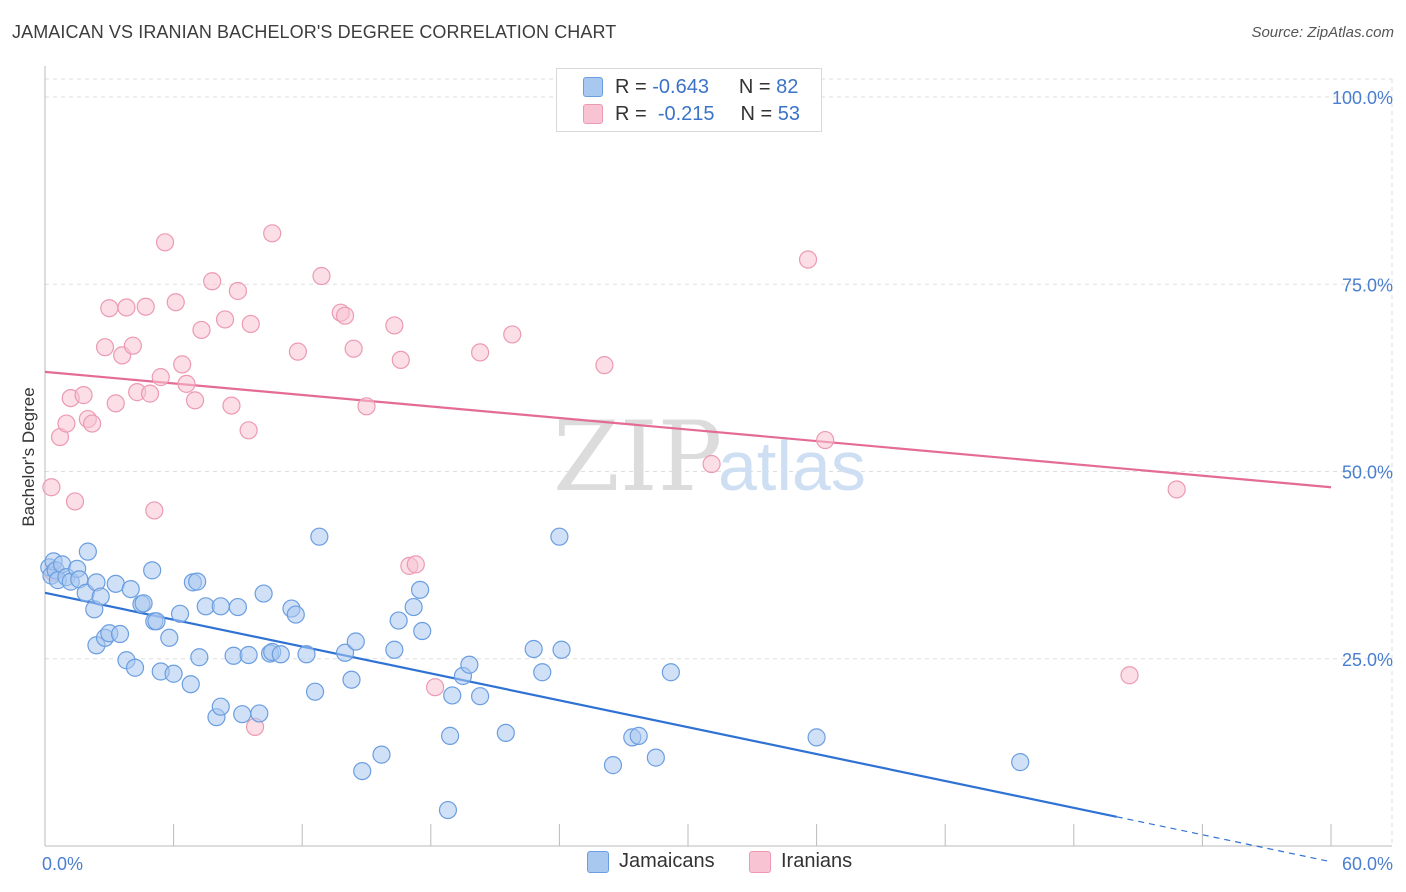 Image resolution: width=1406 pixels, height=892 pixels. Describe the element at coordinates (817, 861) in the screenshot. I see `series-label-iranians: Iranians` at that location.